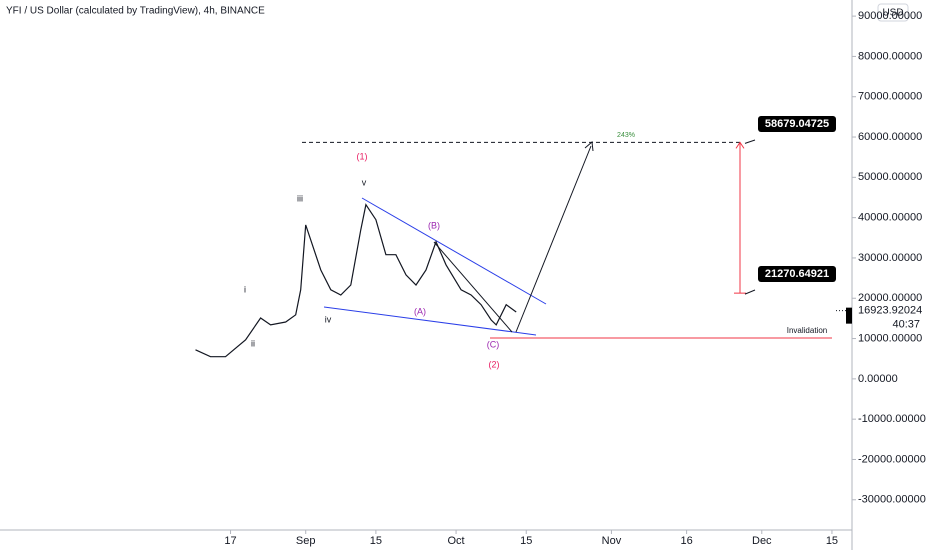  Describe the element at coordinates (306, 541) in the screenshot. I see `x-tick-label: Sep` at that location.